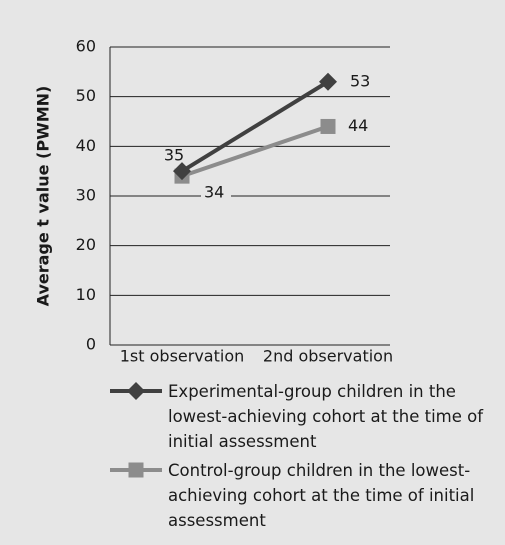 This screenshot has height=545, width=505. What do you see at coordinates (86, 95) in the screenshot?
I see `y-tick-label: 50` at bounding box center [86, 95].